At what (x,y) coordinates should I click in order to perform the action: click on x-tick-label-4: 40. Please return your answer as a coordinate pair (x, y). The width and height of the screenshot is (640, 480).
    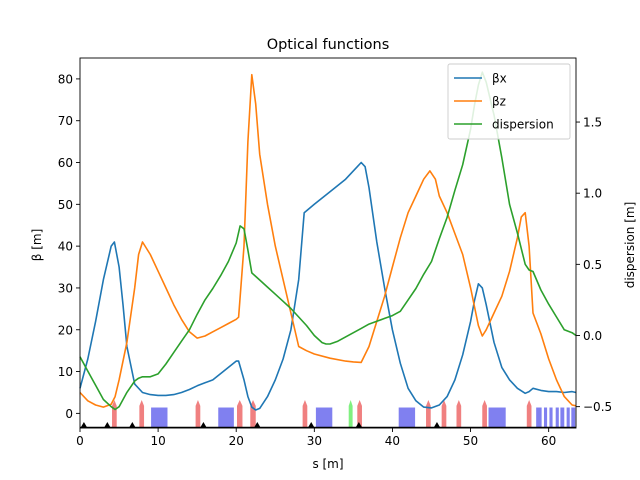
    Looking at the image, I should click on (392, 441).